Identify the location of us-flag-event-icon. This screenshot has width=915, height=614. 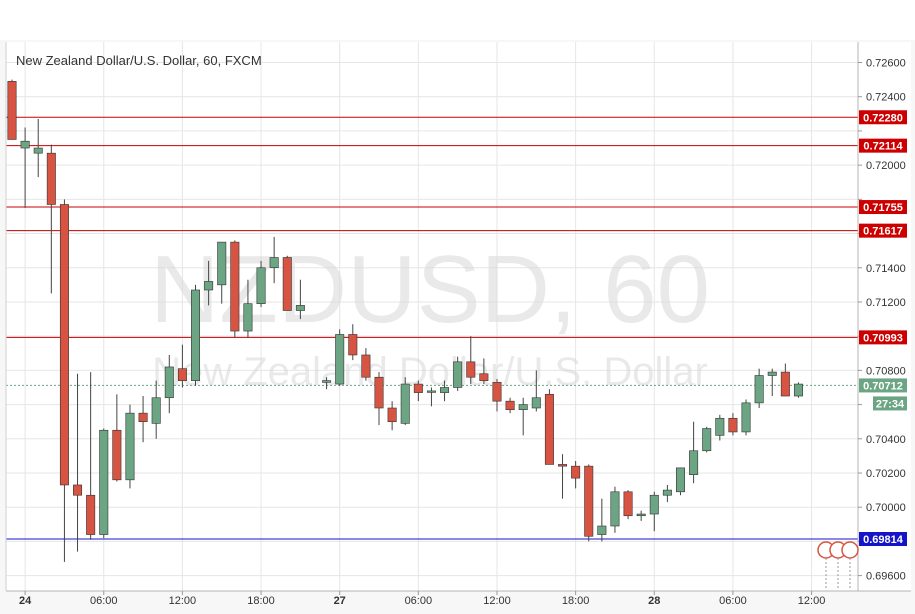
(850, 550).